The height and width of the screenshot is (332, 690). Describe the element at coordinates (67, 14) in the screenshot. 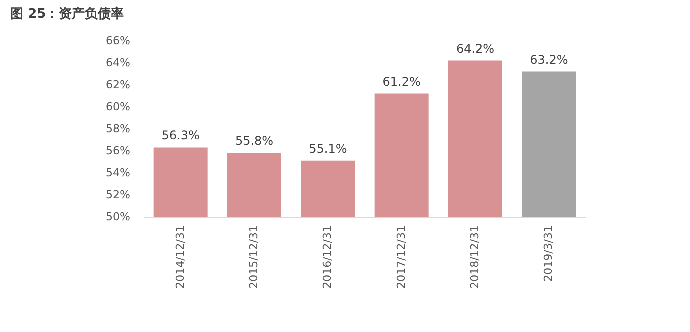

I see `chart-title: 图 25：资产负债率` at that location.